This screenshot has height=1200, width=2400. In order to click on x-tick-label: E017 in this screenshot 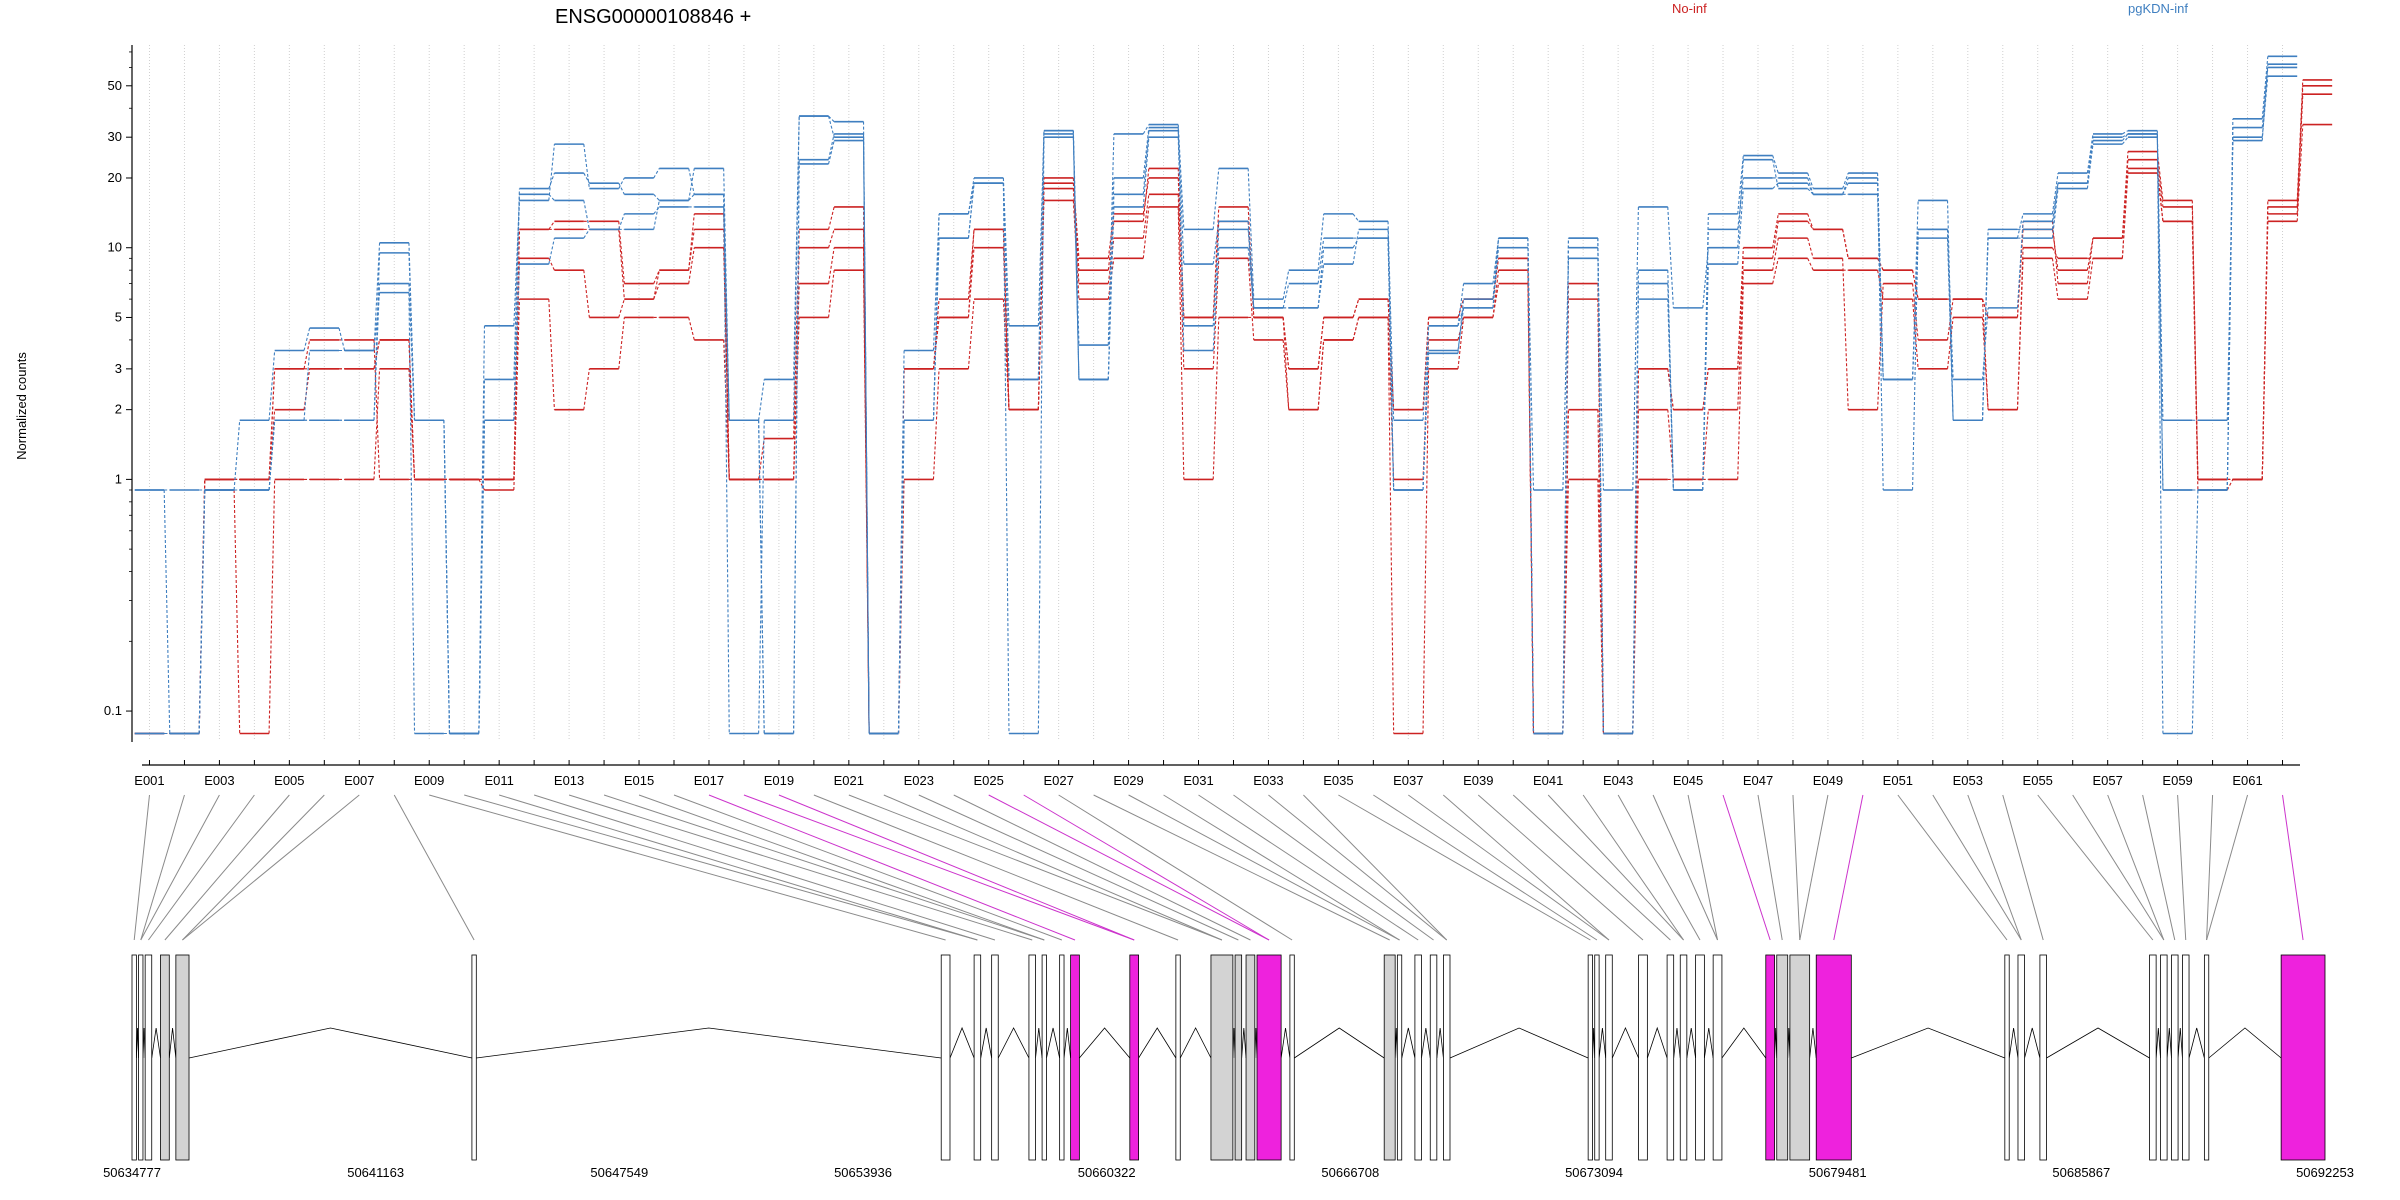, I will do `click(709, 780)`.